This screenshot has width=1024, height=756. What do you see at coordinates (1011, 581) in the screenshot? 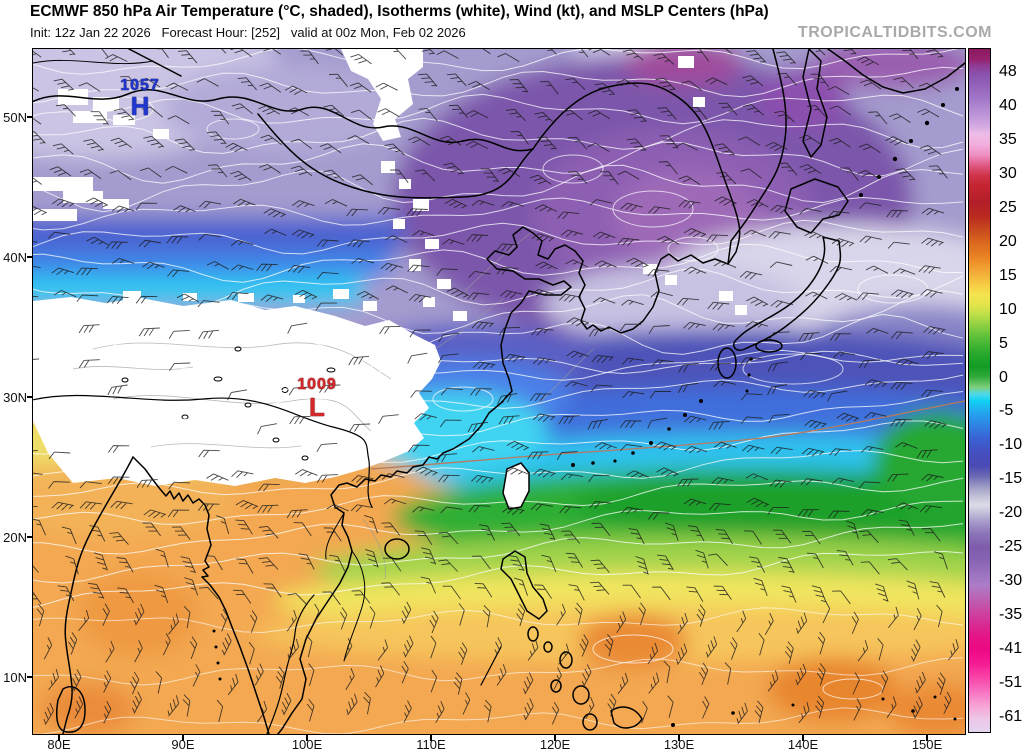
I see `colorbar-tick-label: -30` at bounding box center [1011, 581].